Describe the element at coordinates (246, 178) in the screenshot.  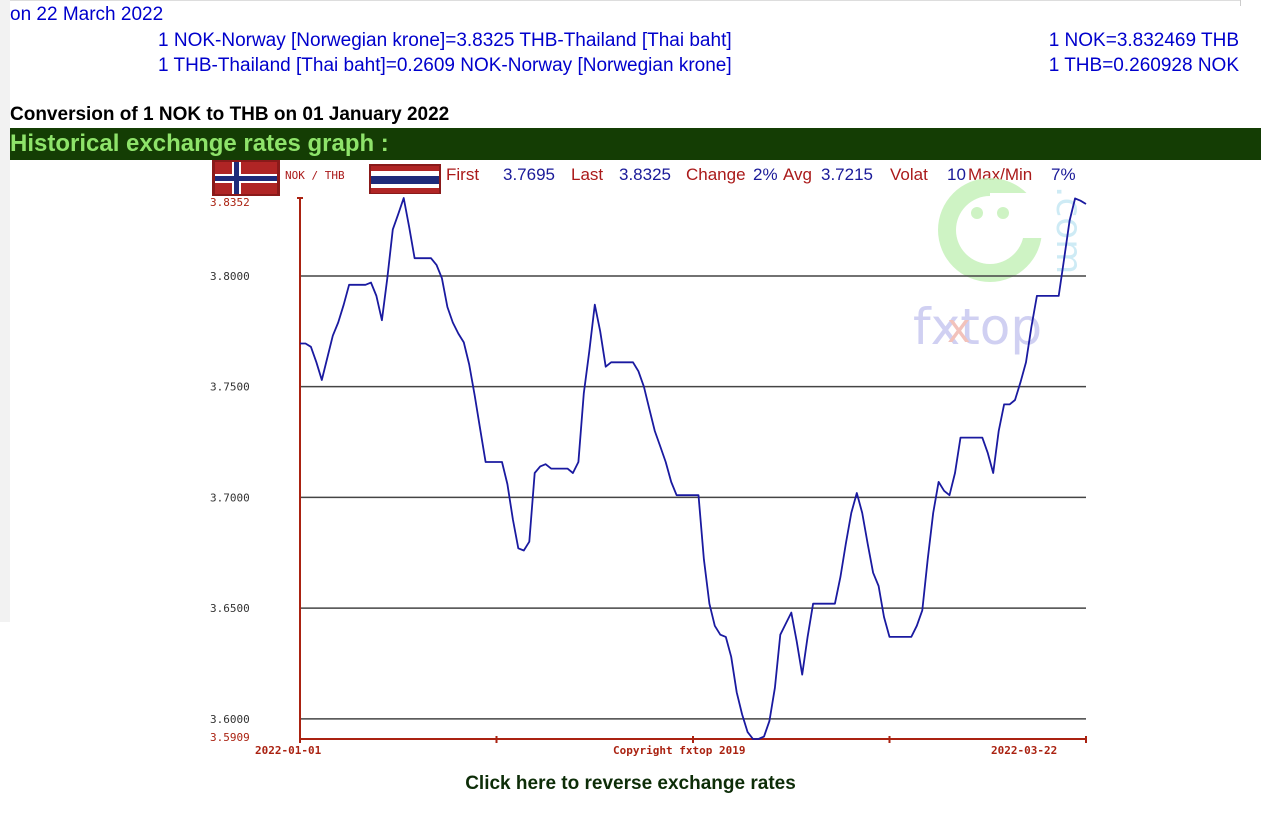
I see `norway-flag-icon` at that location.